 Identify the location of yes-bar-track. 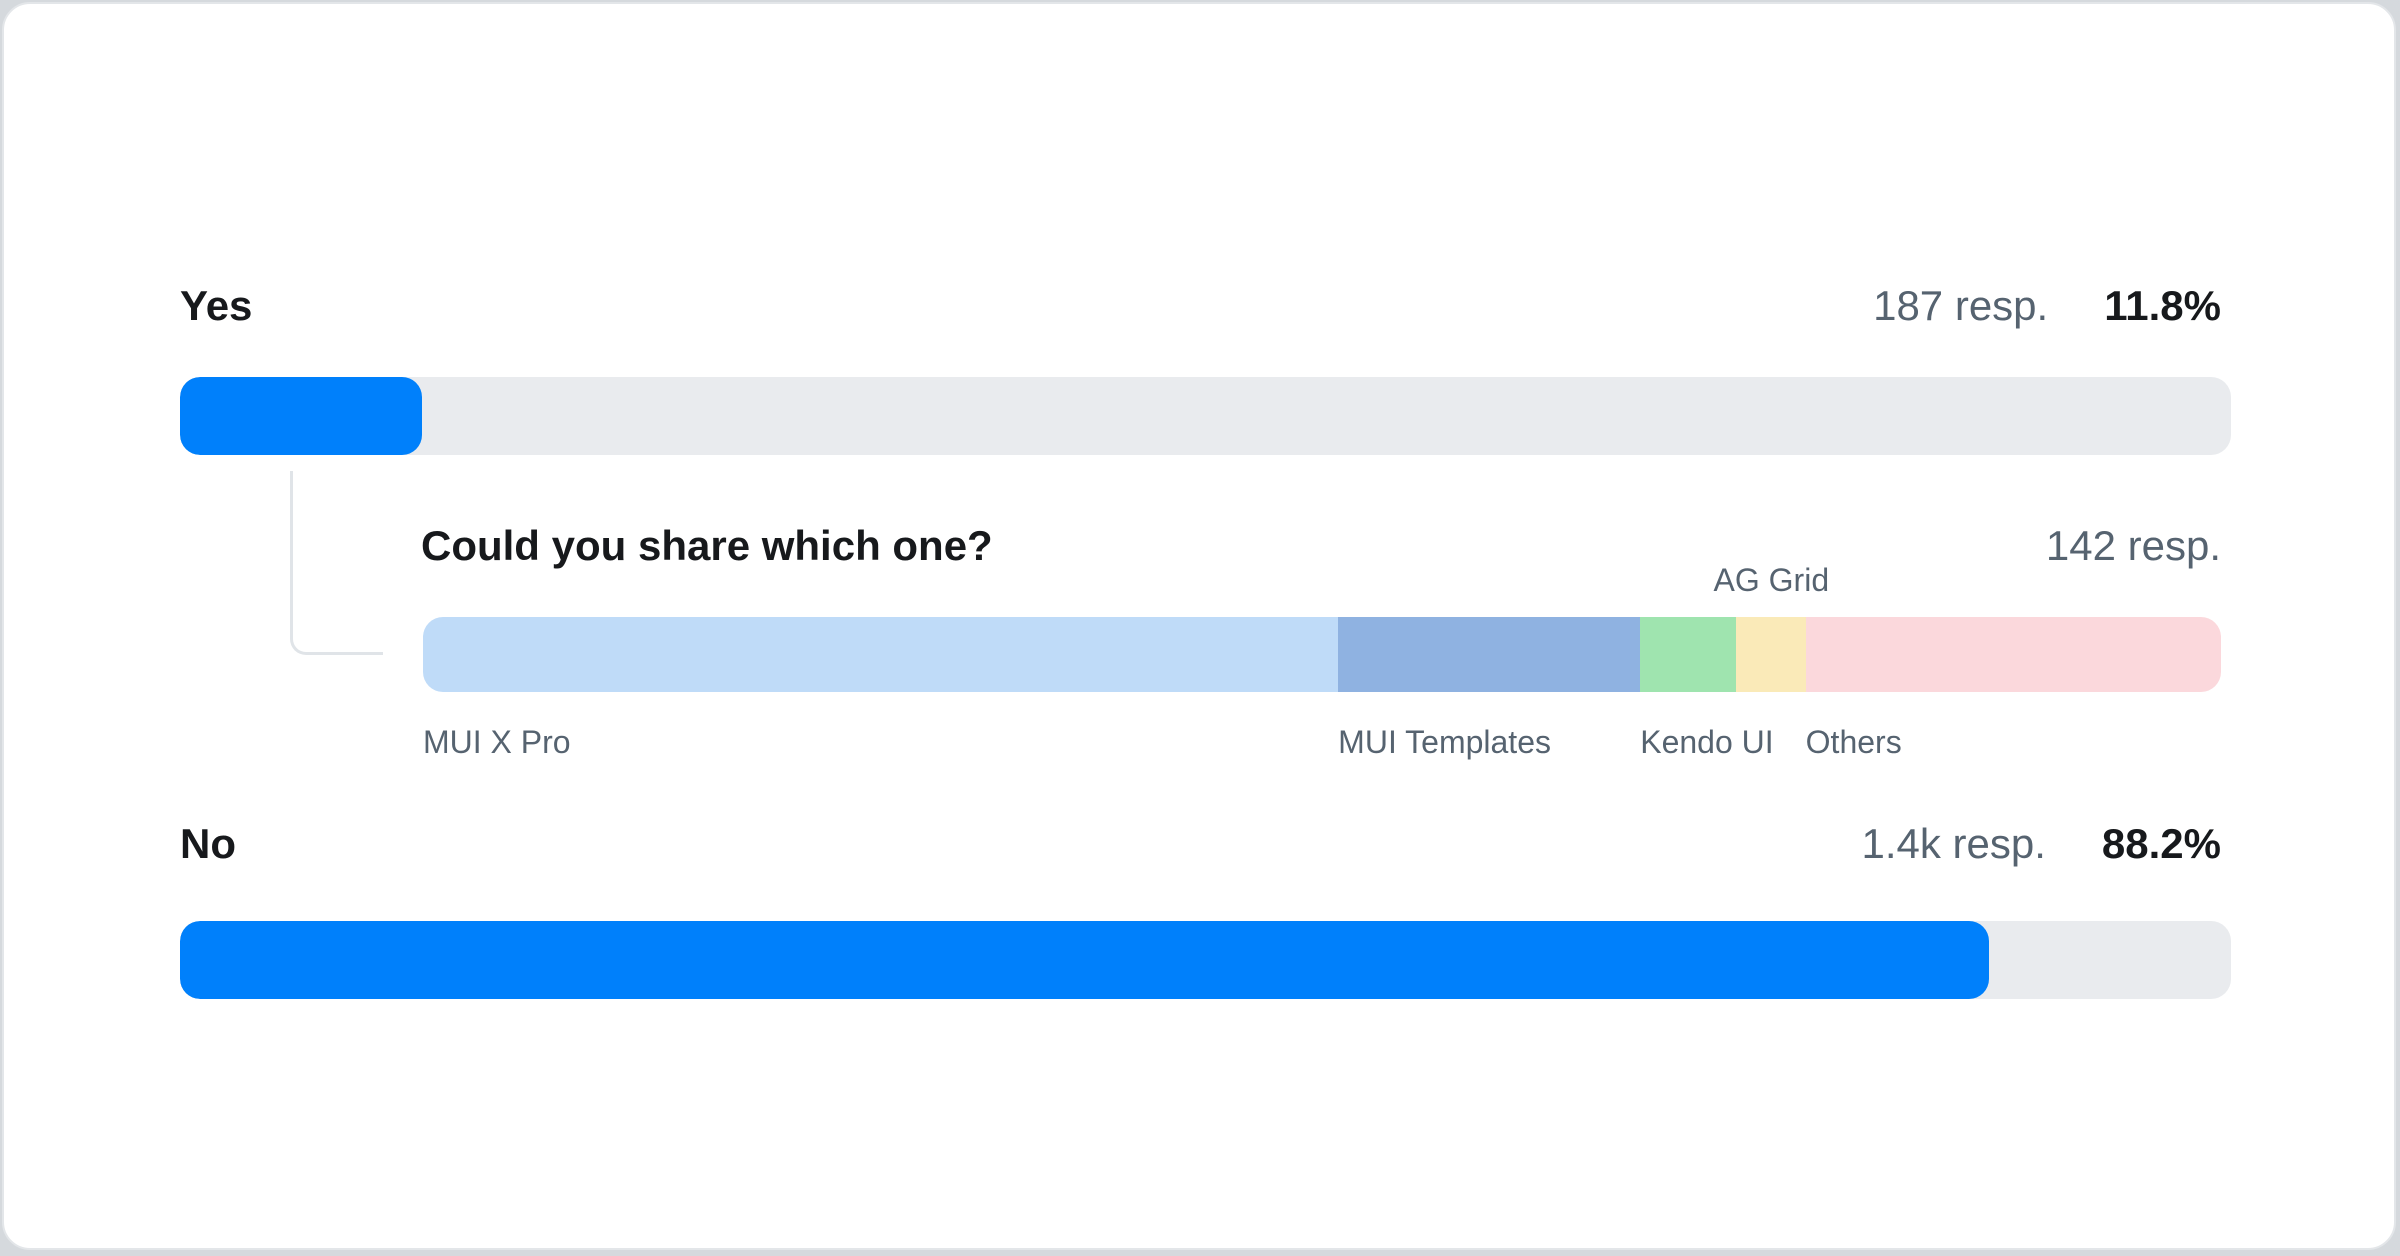
(1205, 416).